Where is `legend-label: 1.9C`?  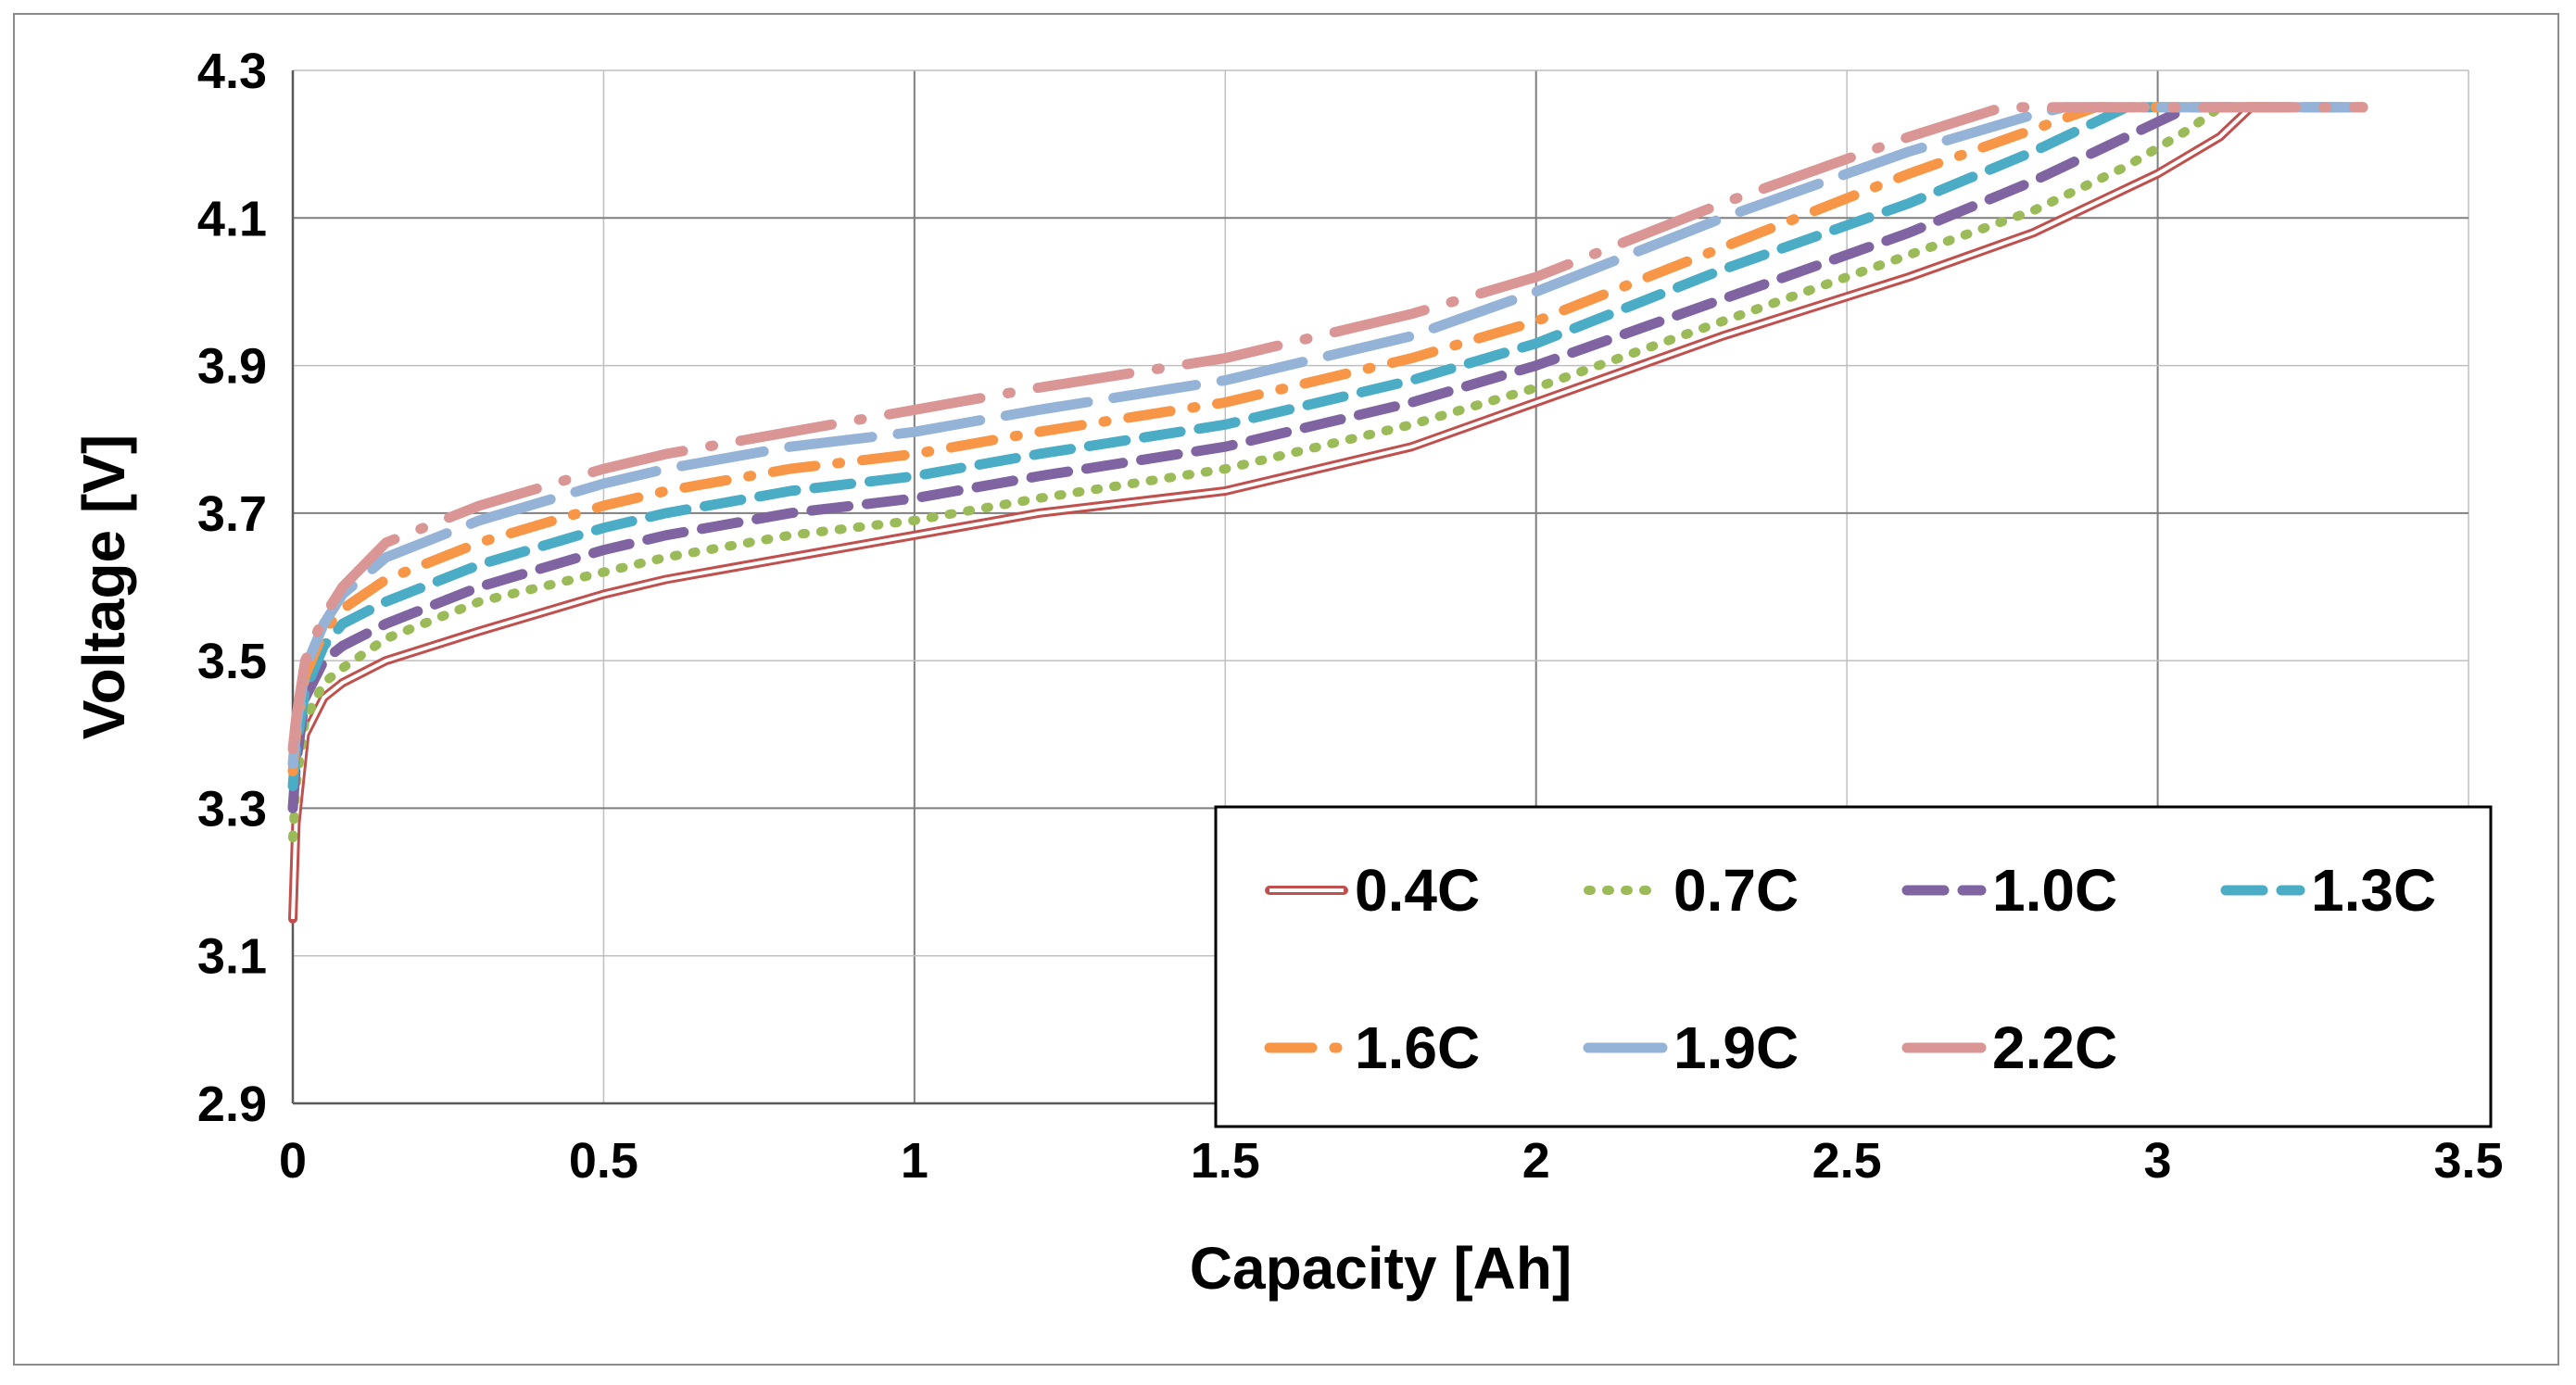 legend-label: 1.9C is located at coordinates (1736, 1047).